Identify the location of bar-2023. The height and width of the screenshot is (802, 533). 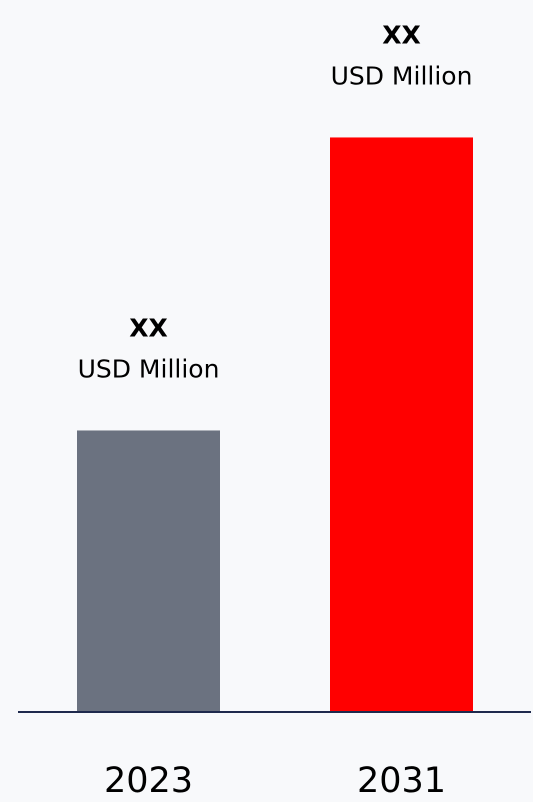
(148, 571).